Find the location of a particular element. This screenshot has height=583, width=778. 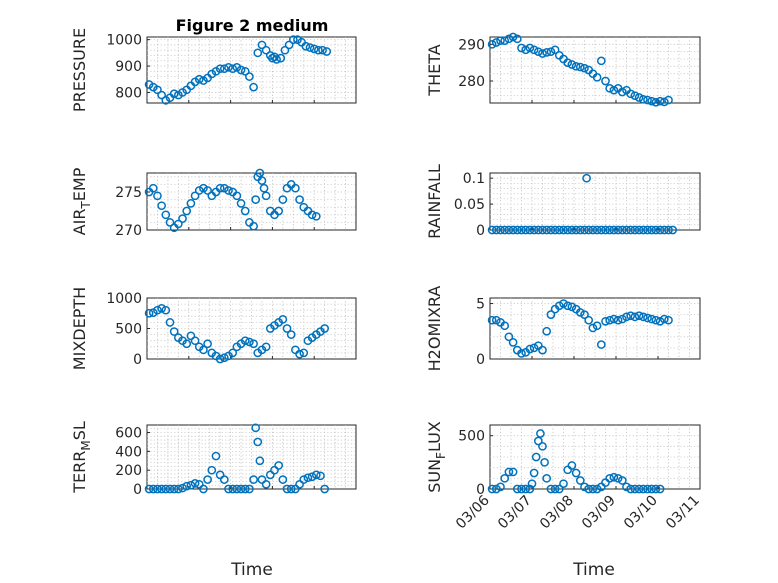

y-tick-label: 600 is located at coordinates (128, 434).